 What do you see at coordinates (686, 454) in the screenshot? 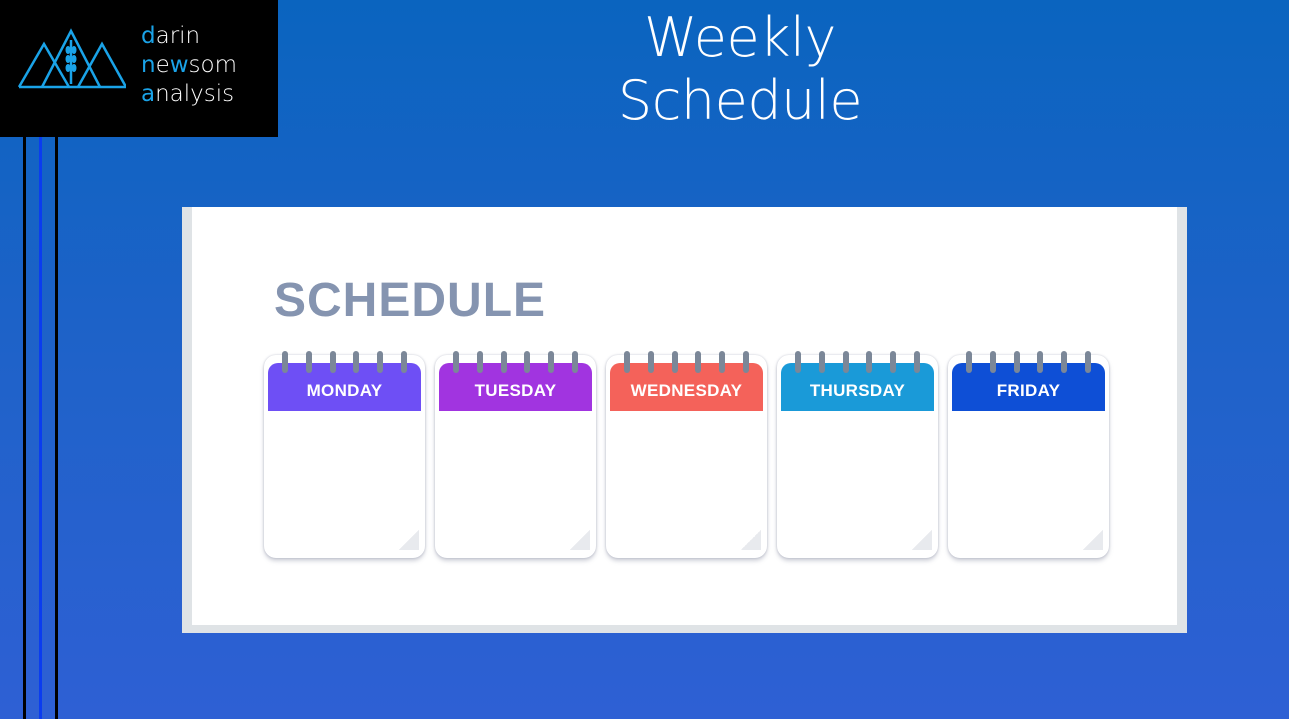
I see `day-card-wednesday: WEDNESDAY` at bounding box center [686, 454].